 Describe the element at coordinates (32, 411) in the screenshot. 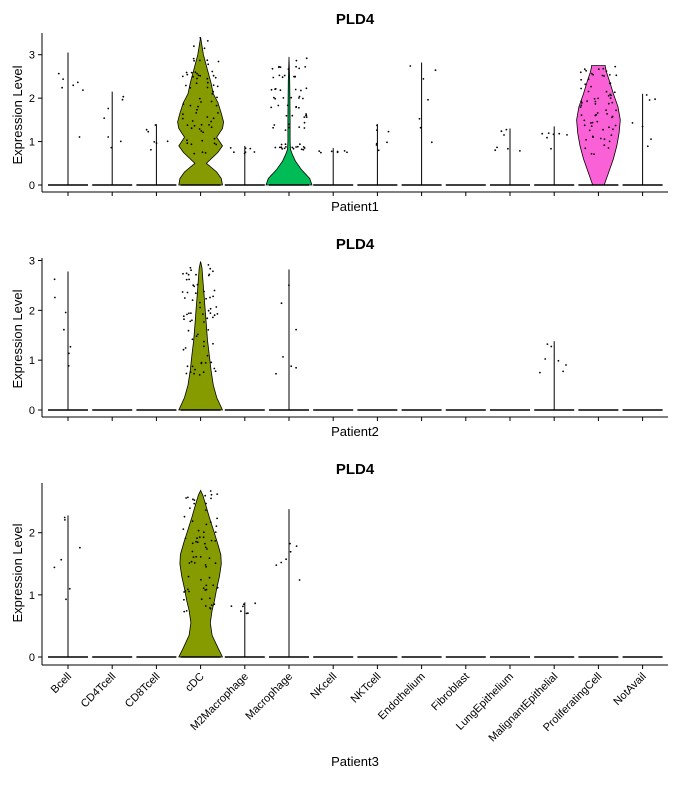

I see `y-tick-label: 0` at that location.